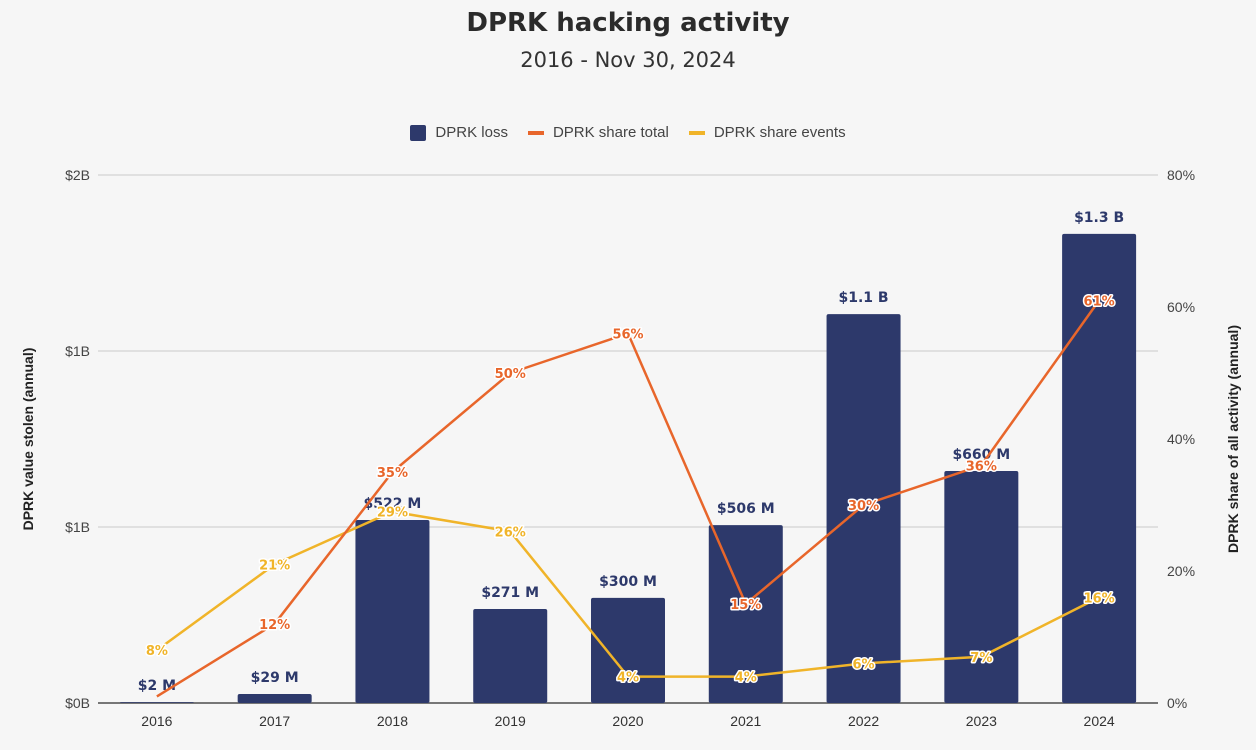 This screenshot has width=1256, height=750. Describe the element at coordinates (610, 132) in the screenshot. I see `legend-label: DPRK share total` at that location.